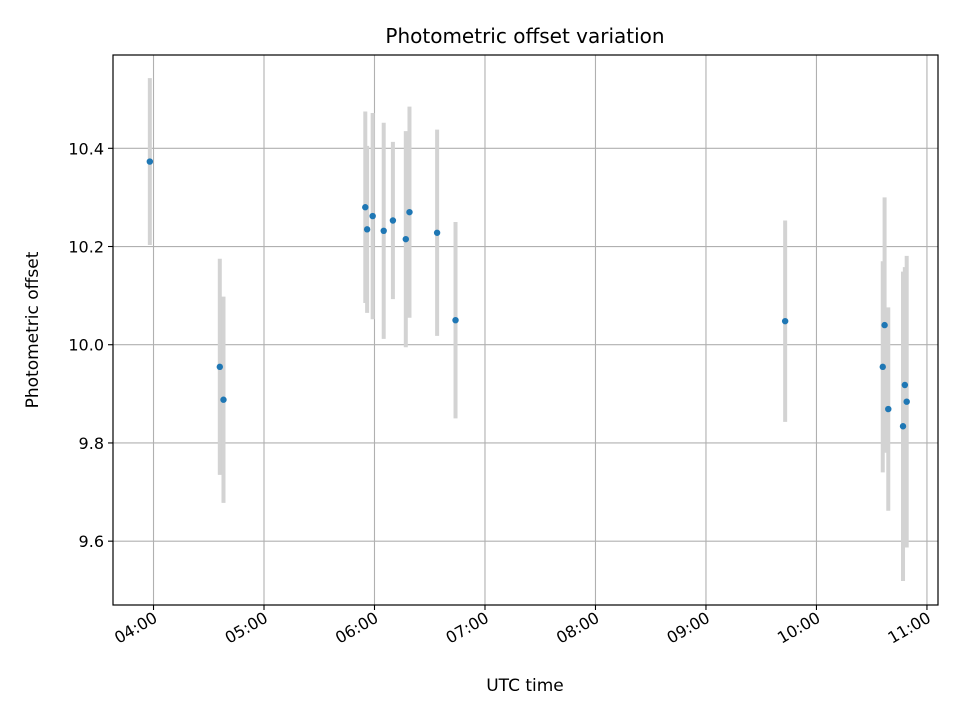  What do you see at coordinates (91, 541) in the screenshot?
I see `y-tick-label: 9.6` at bounding box center [91, 541].